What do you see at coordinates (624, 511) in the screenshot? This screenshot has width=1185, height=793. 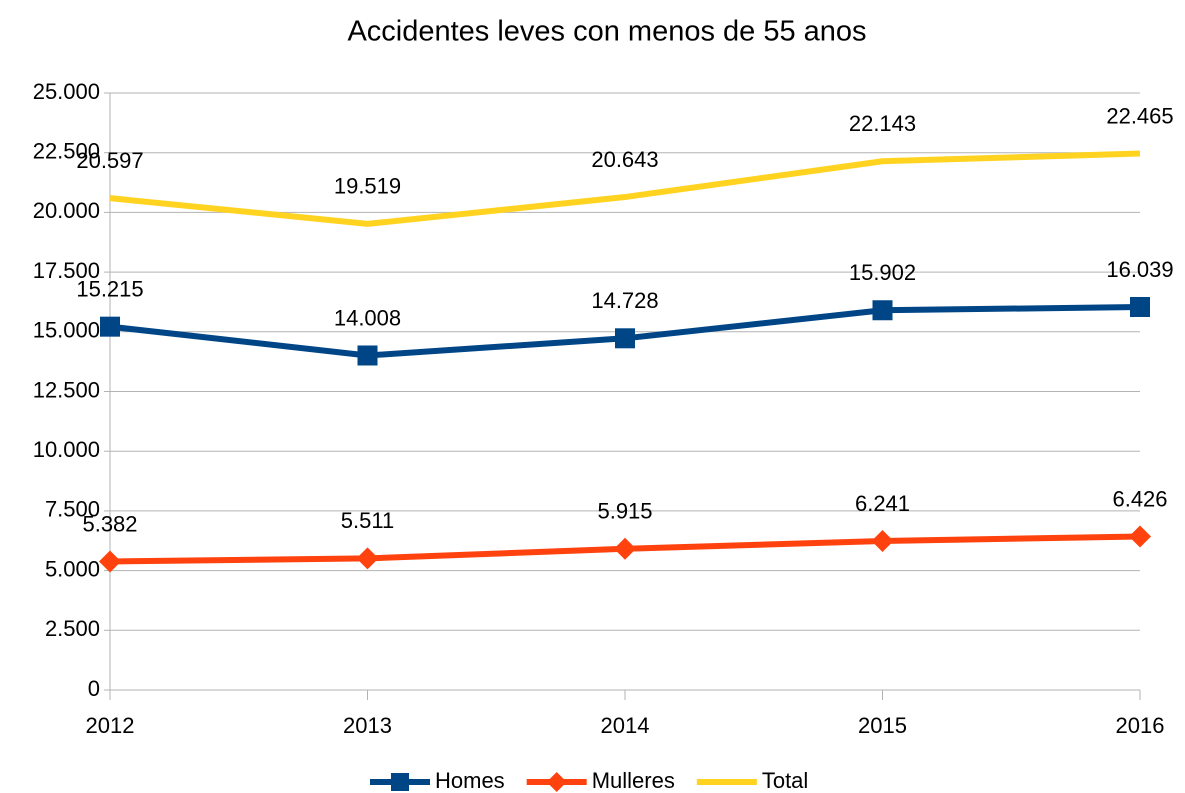 I see `data-label: 5.915` at bounding box center [624, 511].